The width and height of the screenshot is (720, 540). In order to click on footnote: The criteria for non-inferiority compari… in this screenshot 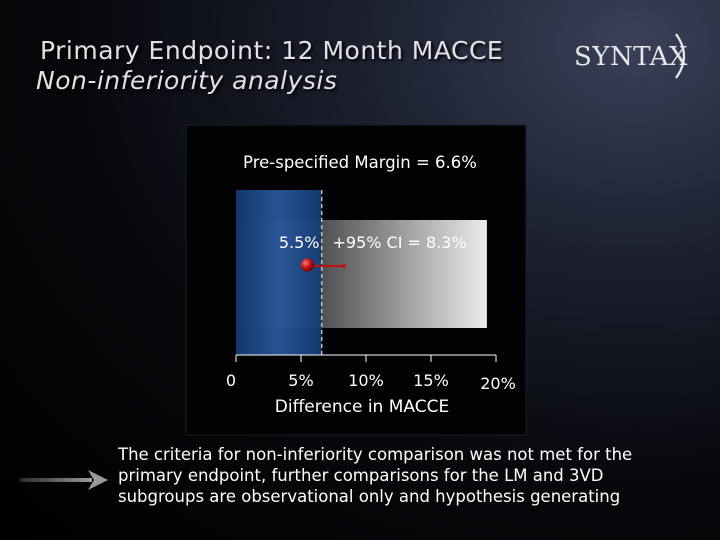, I will do `click(375, 475)`.